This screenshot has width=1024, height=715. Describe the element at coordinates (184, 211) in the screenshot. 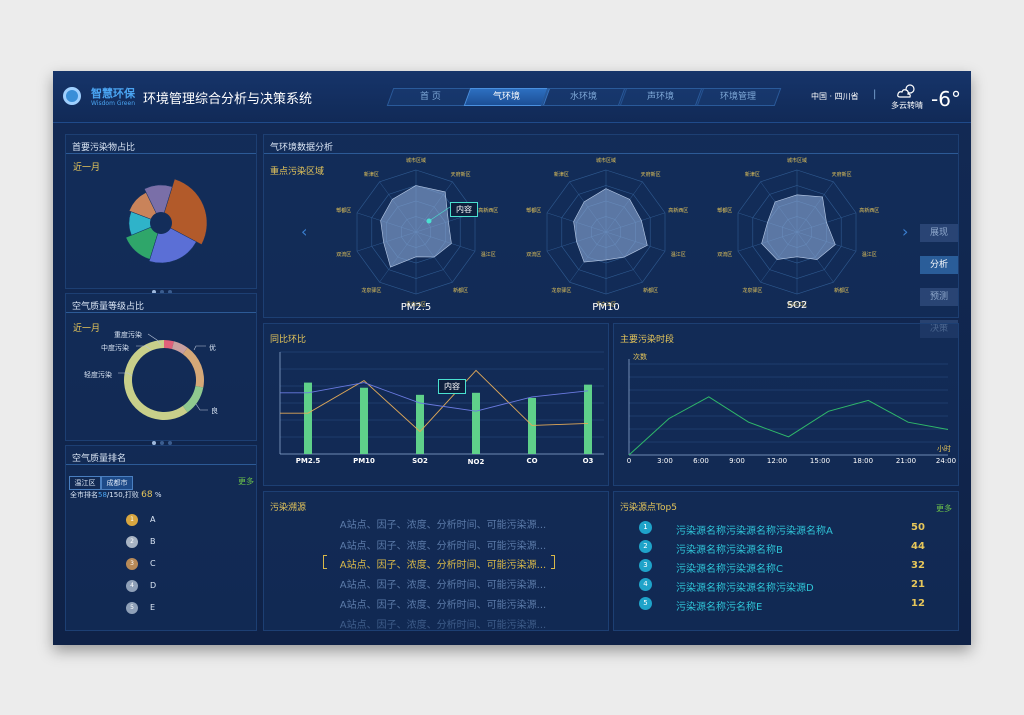

I see `pie-slice` at that location.